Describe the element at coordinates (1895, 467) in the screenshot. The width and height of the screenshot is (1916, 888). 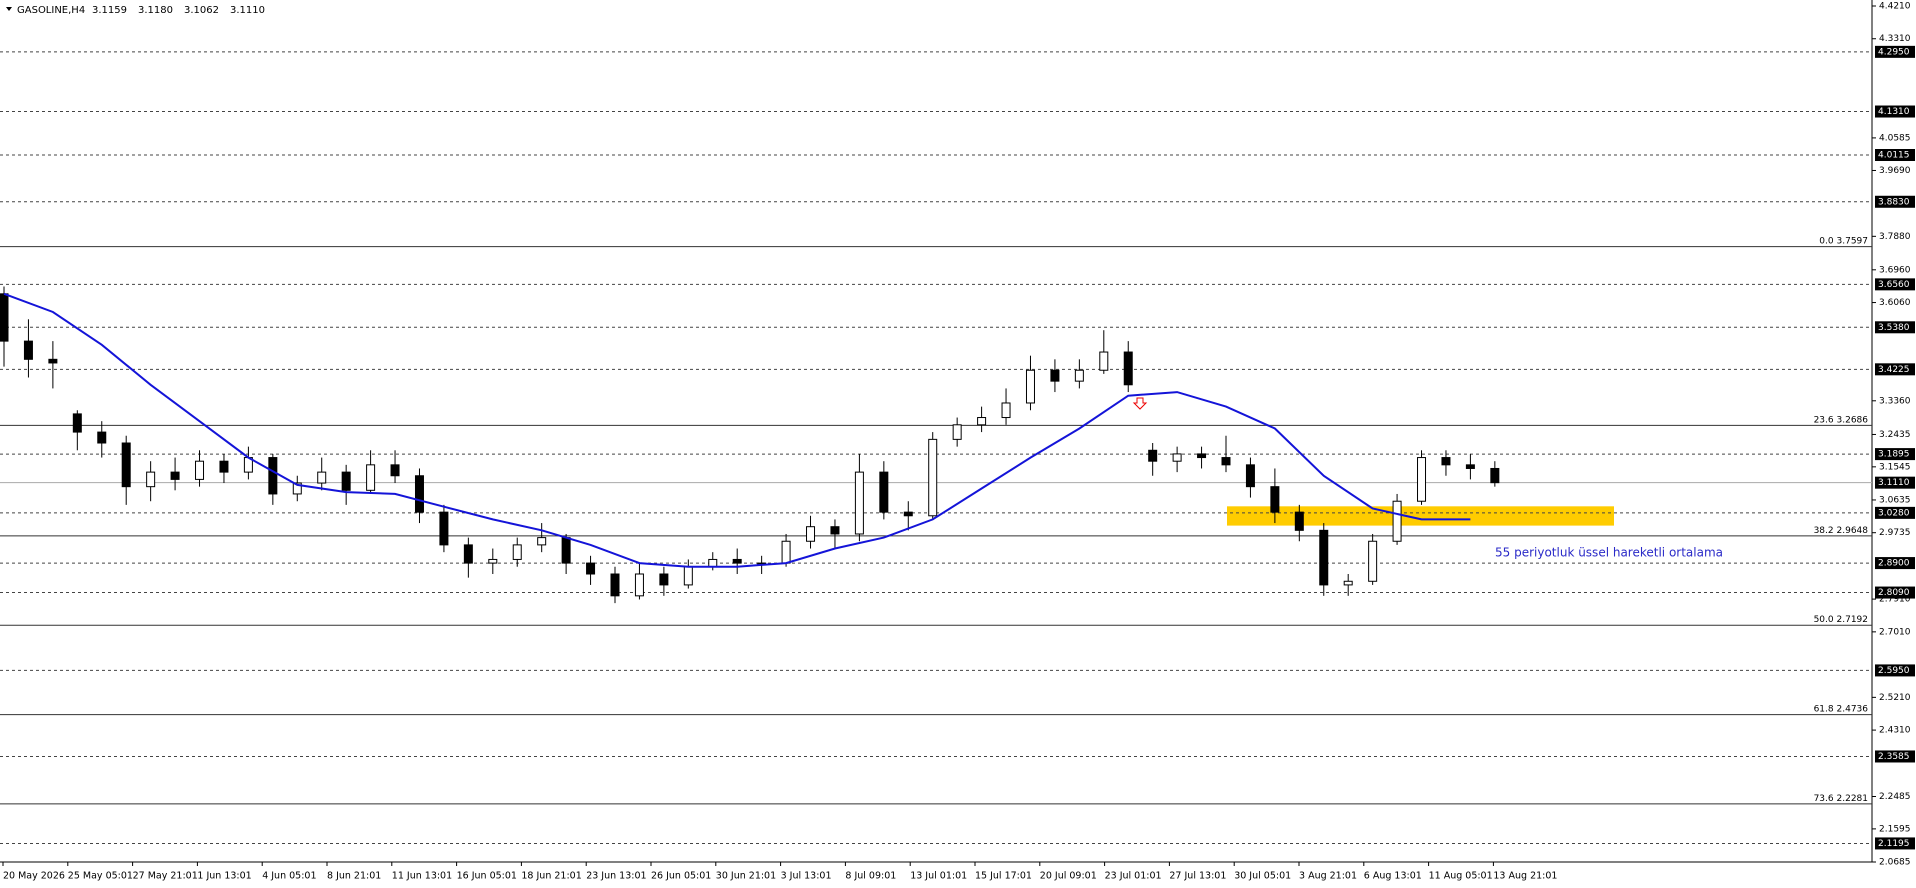
I see `y-tick-label: 3.1545` at that location.